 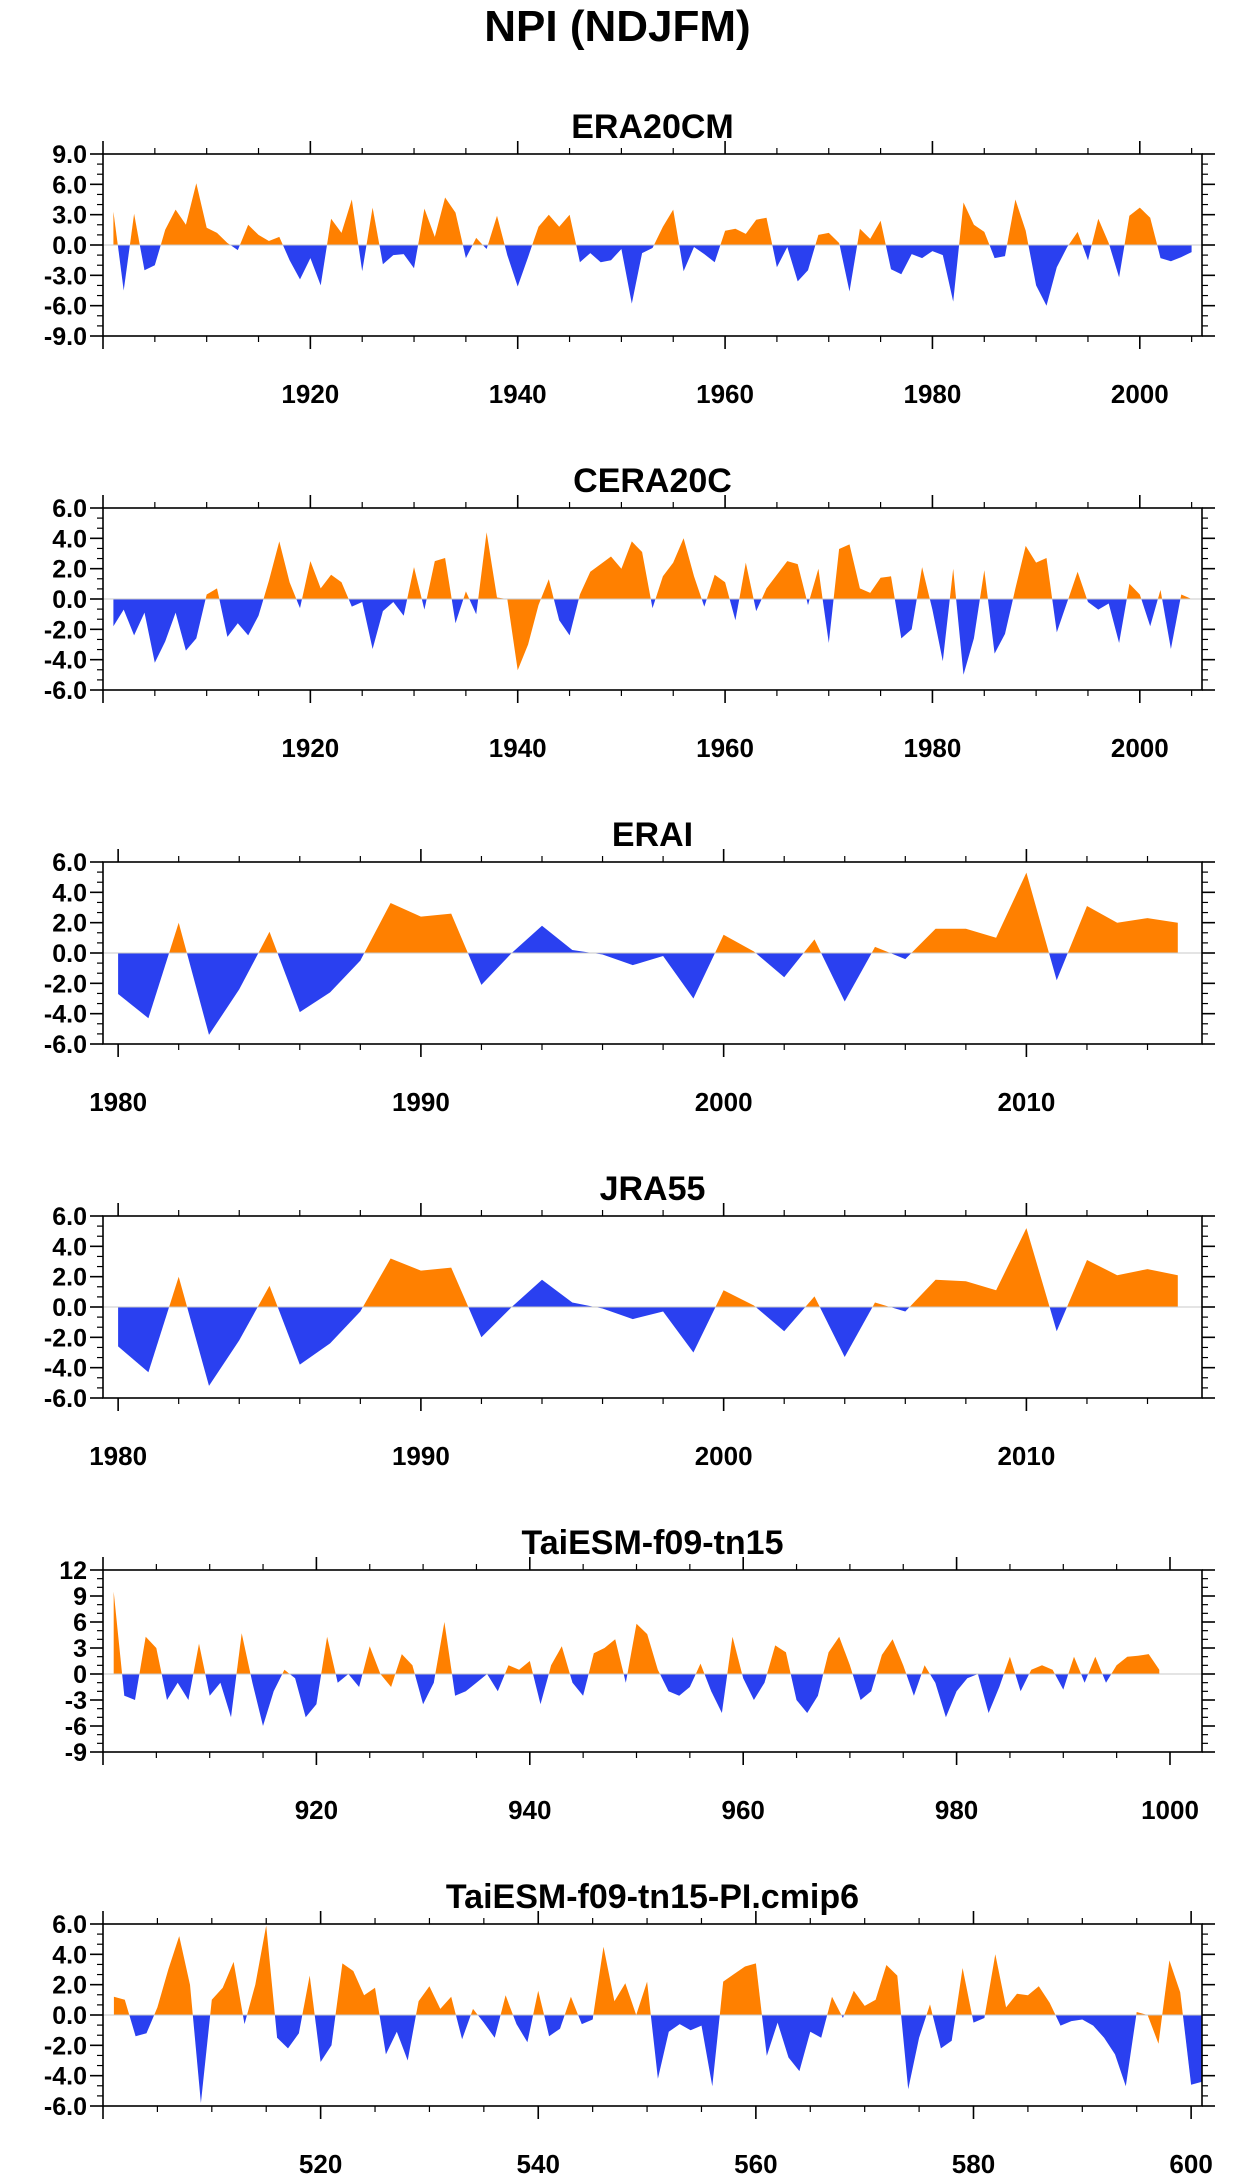 What do you see at coordinates (617, 26) in the screenshot?
I see `main-title: NPI (NDJFM)` at bounding box center [617, 26].